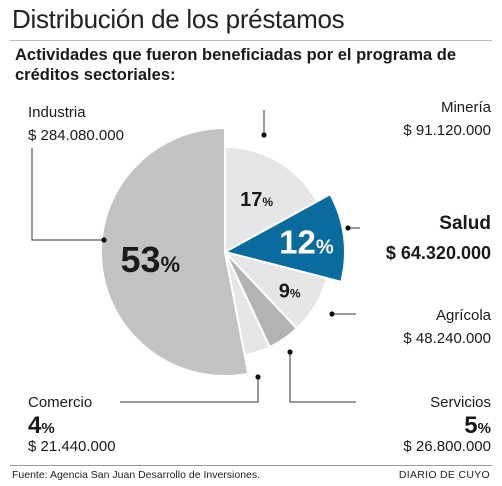 This screenshot has width=502, height=486. What do you see at coordinates (290, 352) in the screenshot?
I see `leader-dot-servicios` at bounding box center [290, 352].